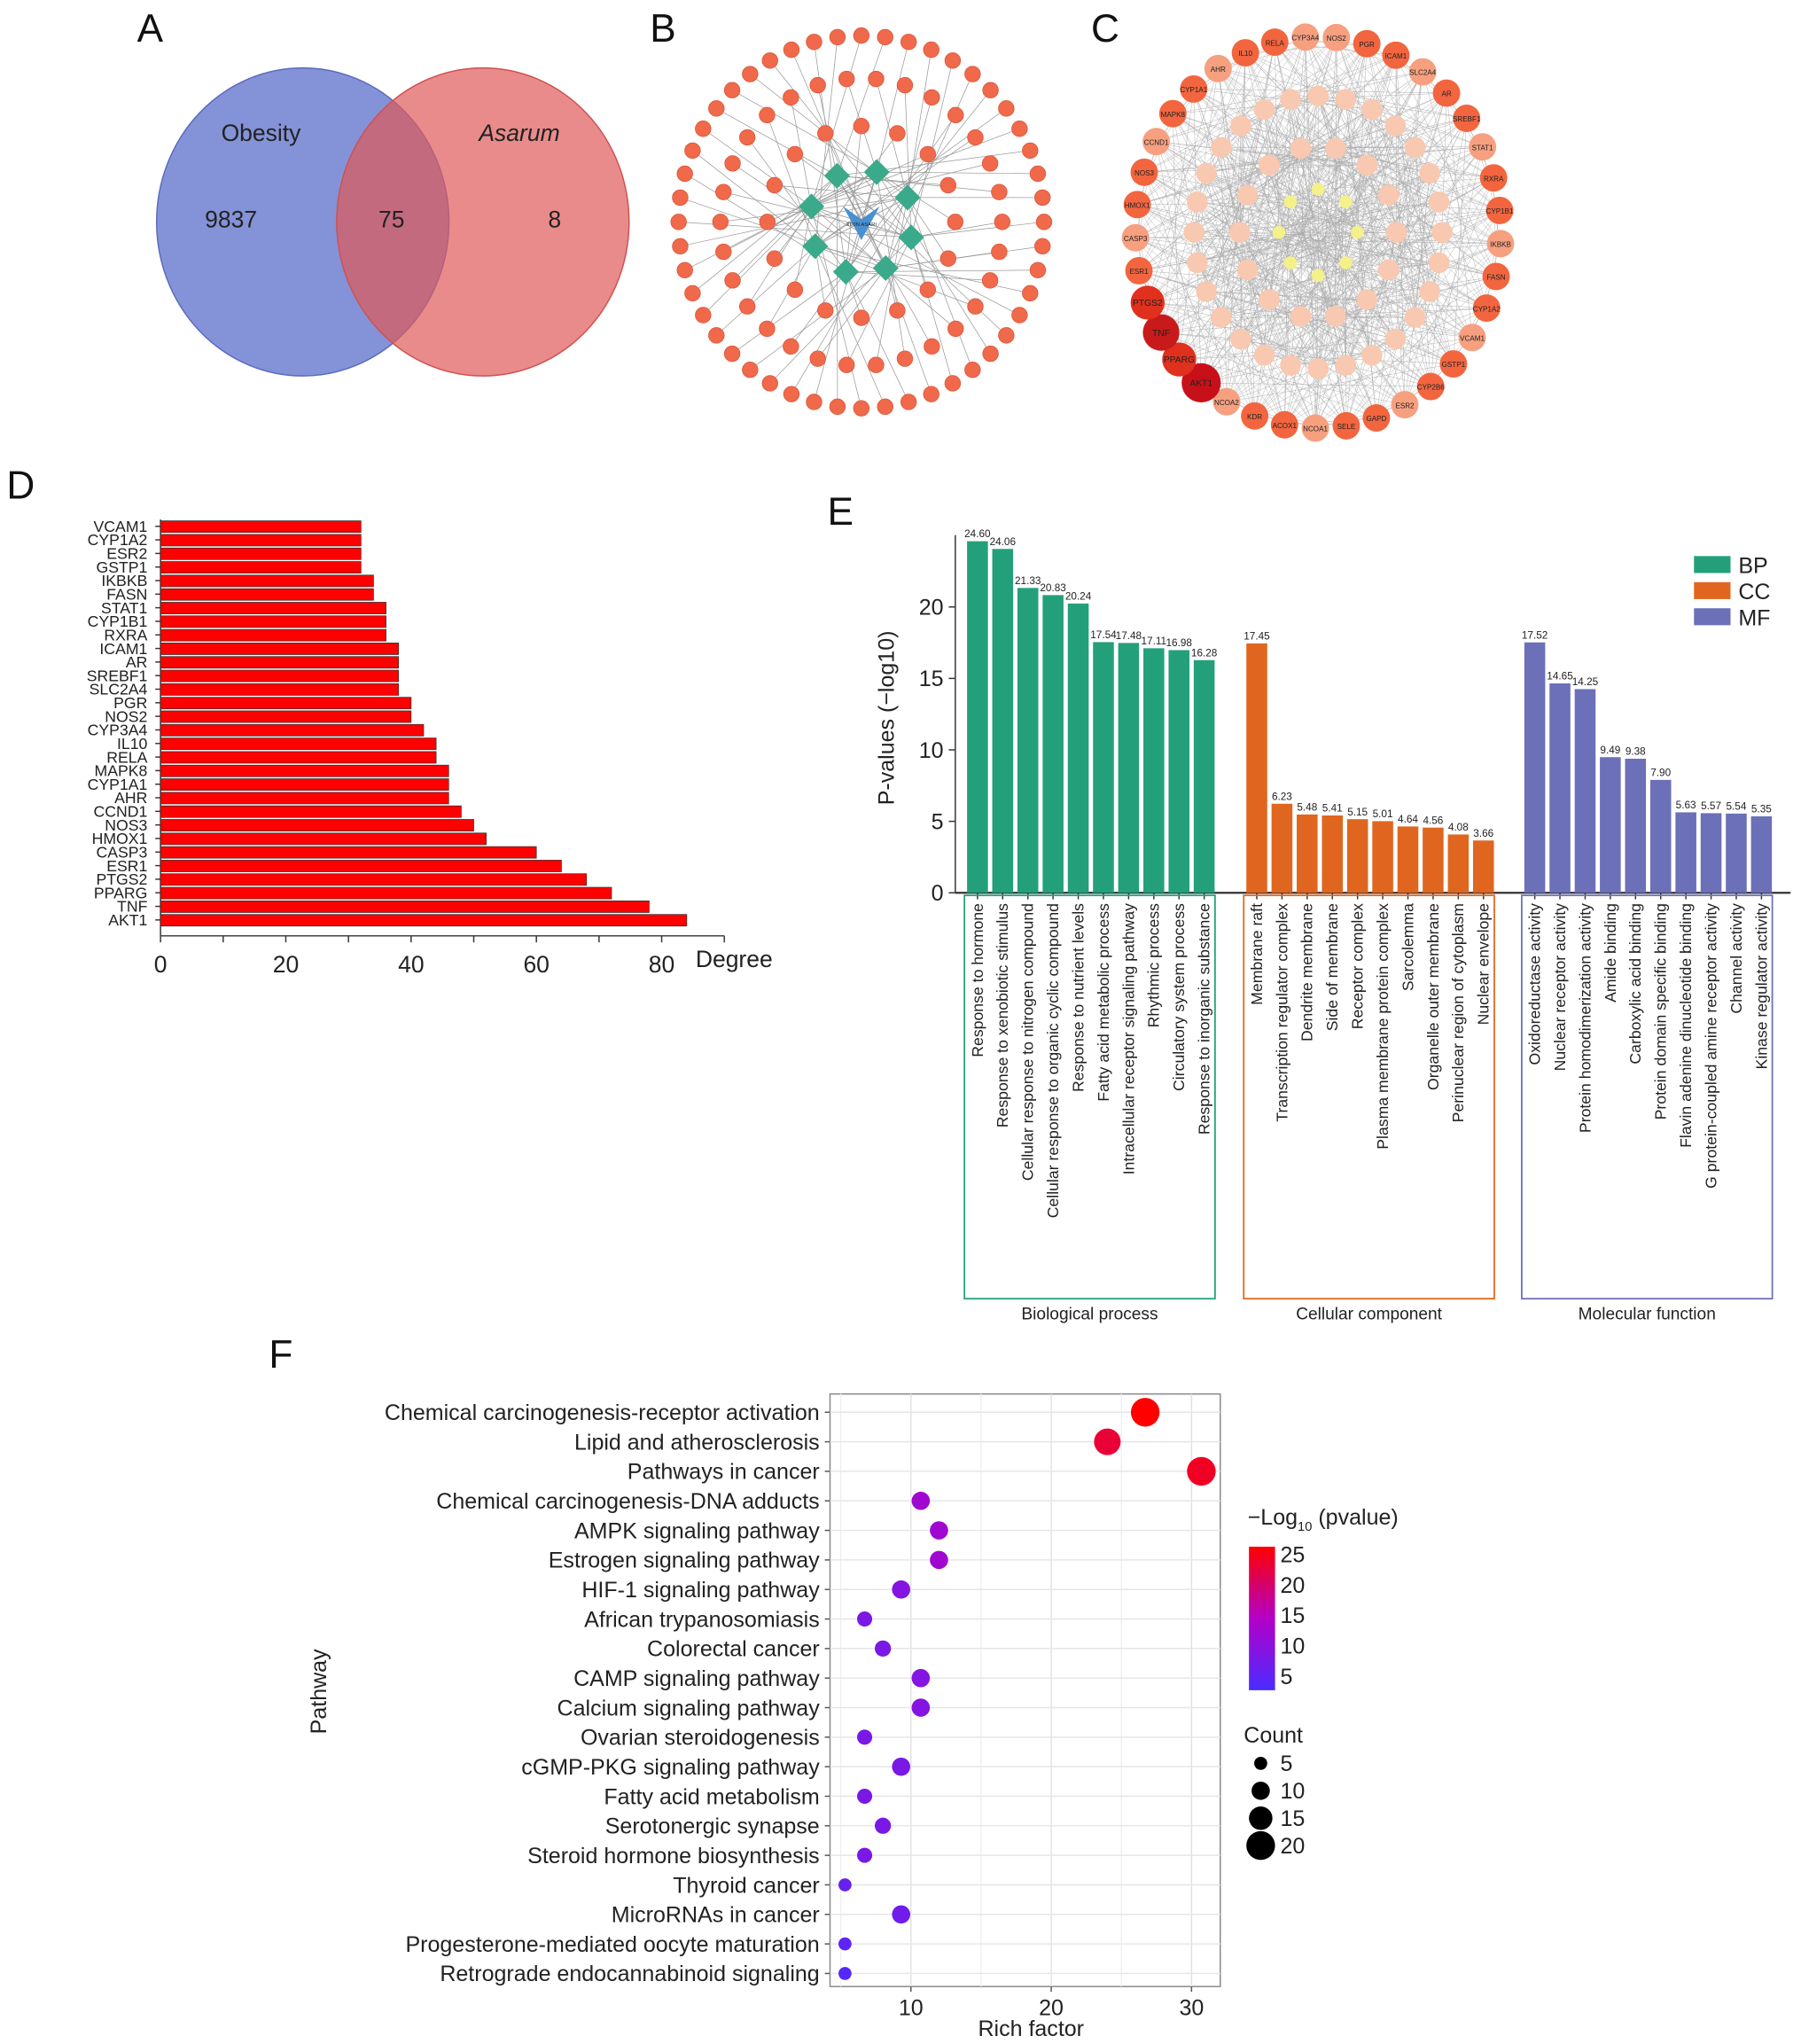 The height and width of the screenshot is (2044, 1801). I want to click on hub-node-label: GSTP1, so click(1454, 365).